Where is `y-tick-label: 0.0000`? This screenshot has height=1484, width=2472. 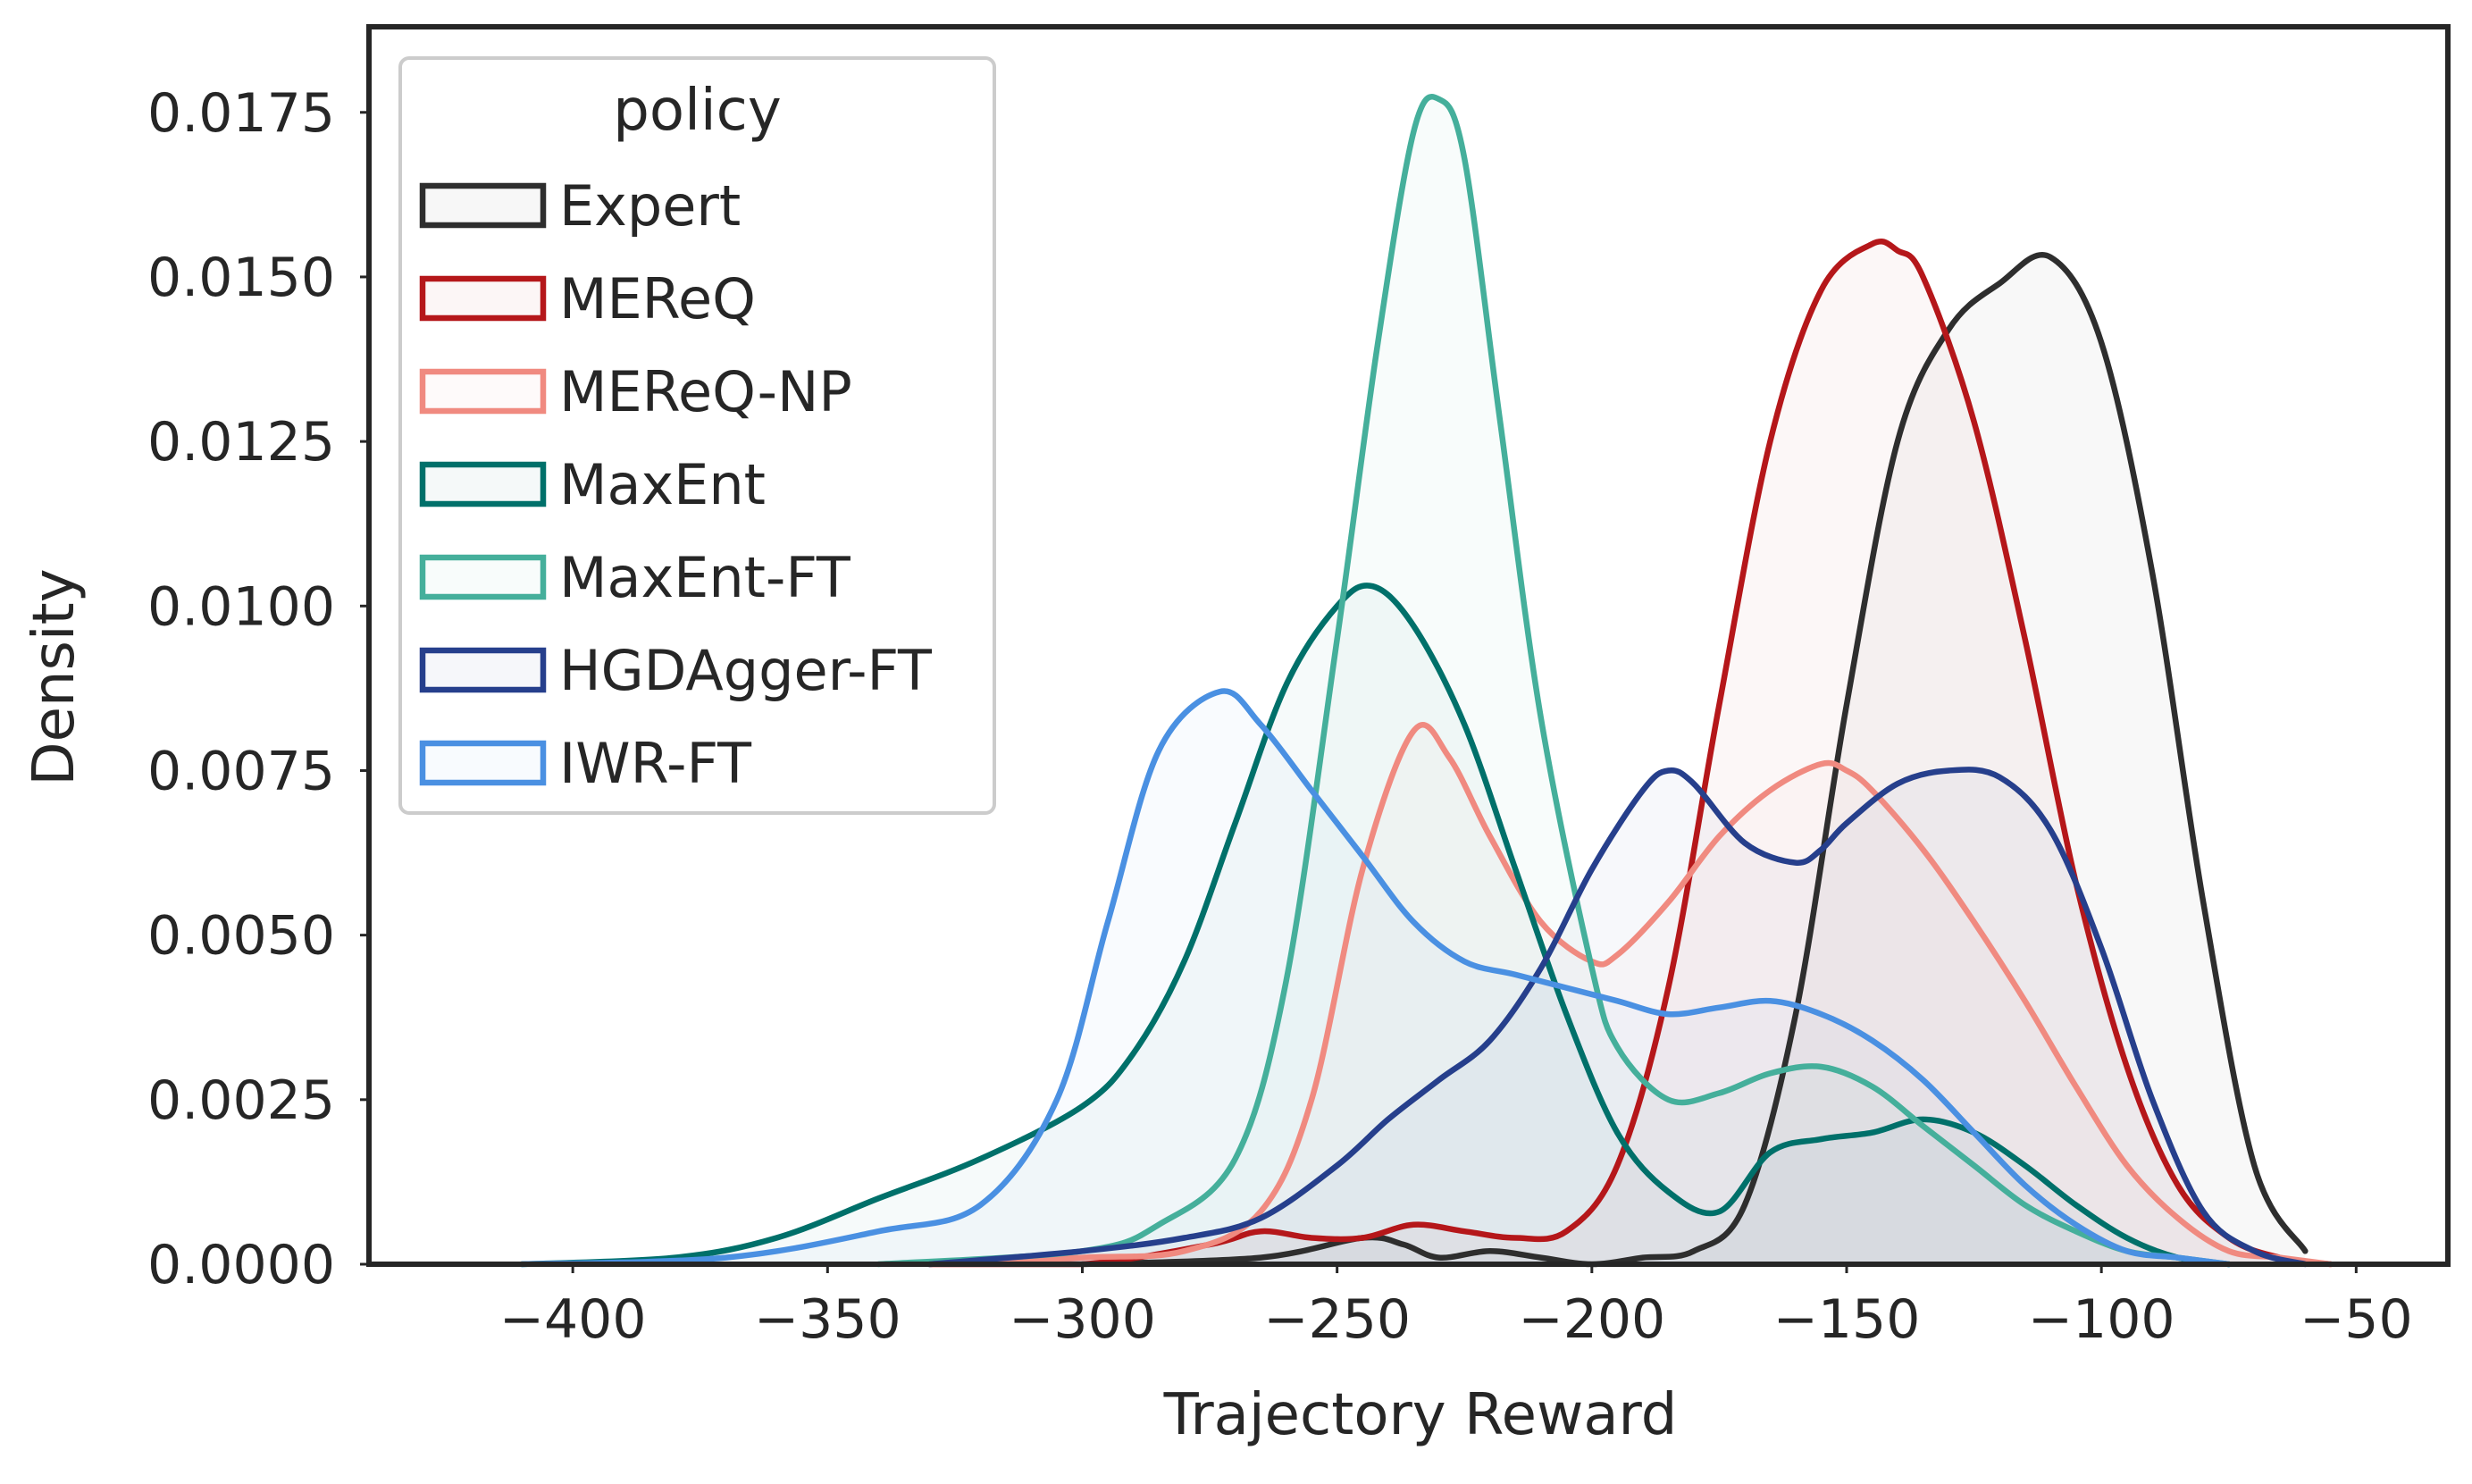
y-tick-label: 0.0000 is located at coordinates (241, 1265).